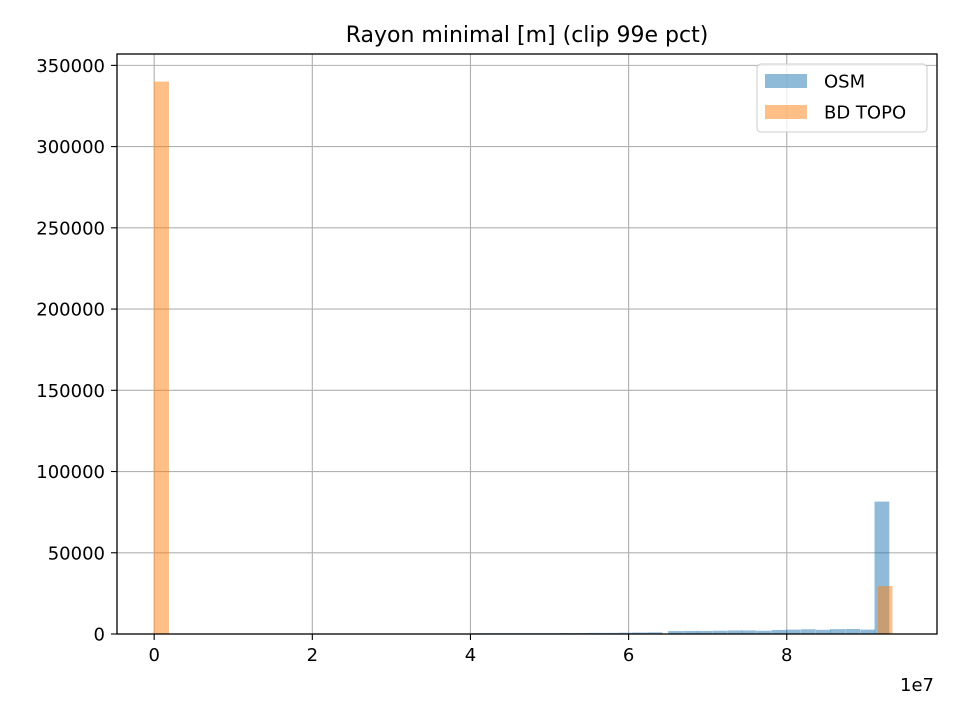 The height and width of the screenshot is (720, 960). Describe the element at coordinates (70, 391) in the screenshot. I see `y-tick-label: 150000` at that location.